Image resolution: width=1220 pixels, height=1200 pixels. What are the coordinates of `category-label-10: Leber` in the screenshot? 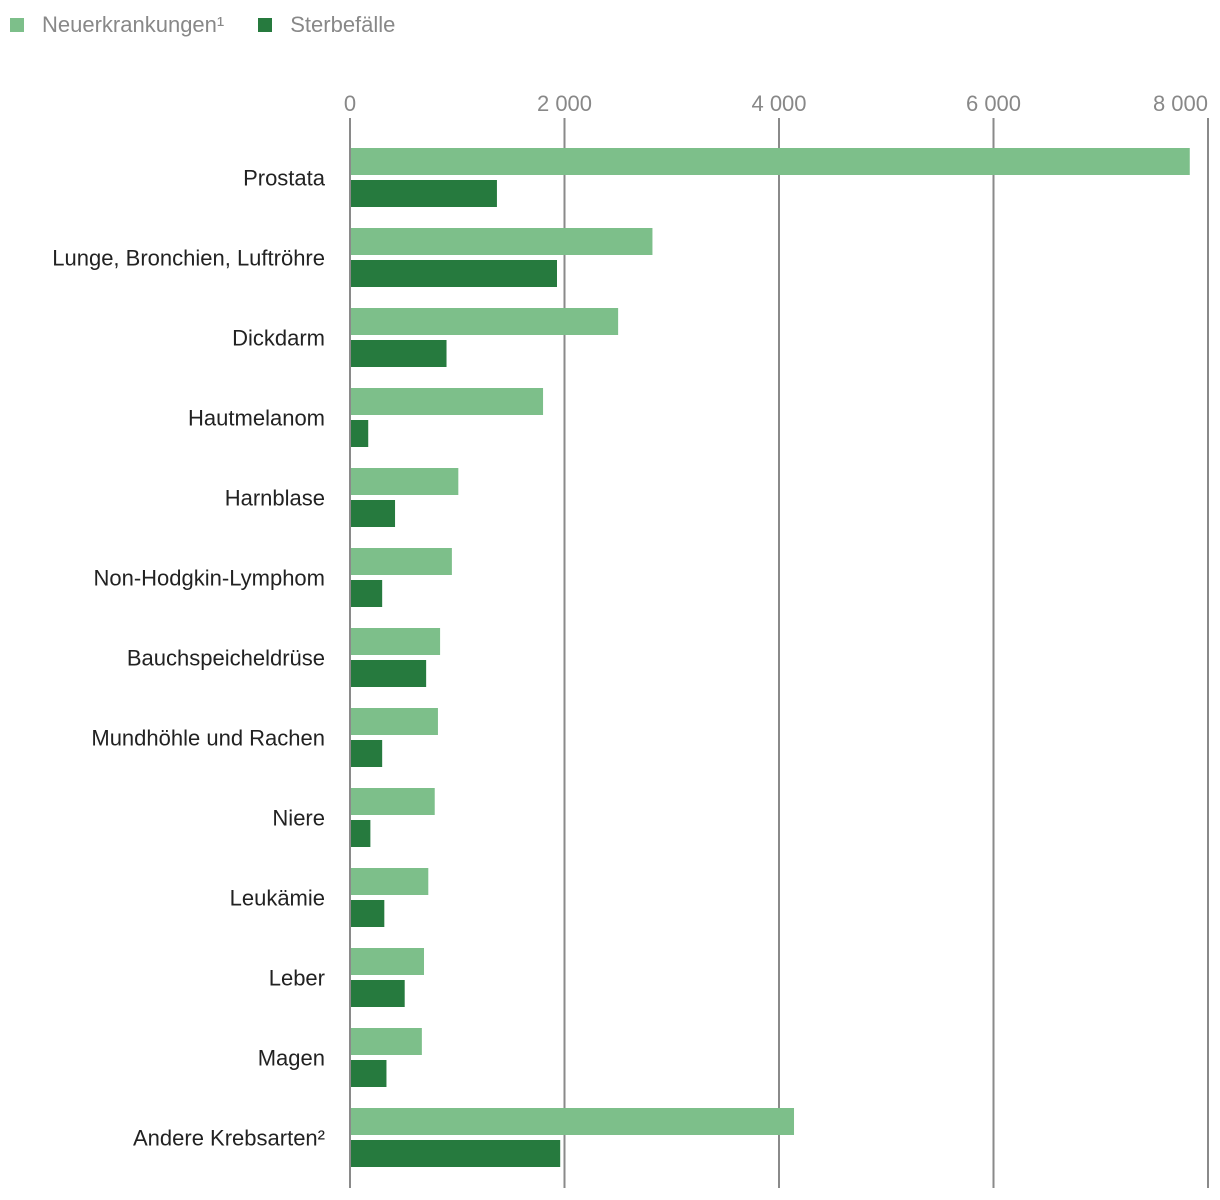 It's located at (297, 978).